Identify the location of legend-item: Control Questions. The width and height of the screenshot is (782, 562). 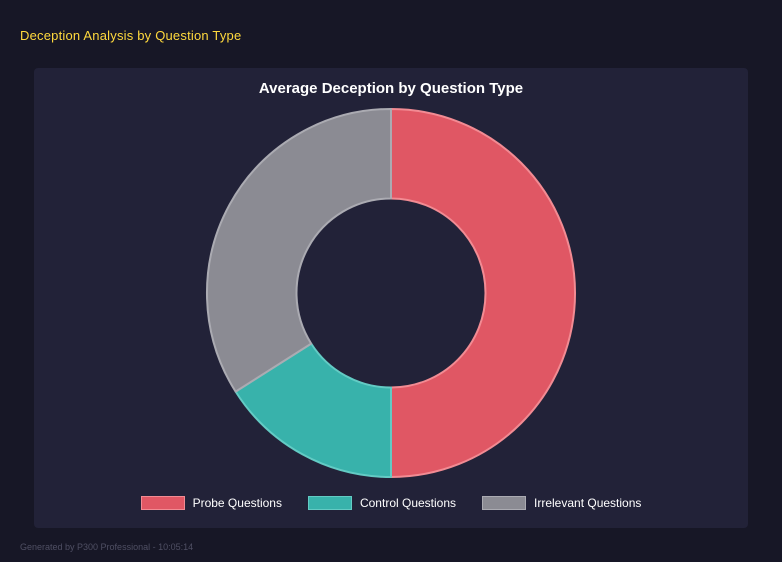
(382, 503).